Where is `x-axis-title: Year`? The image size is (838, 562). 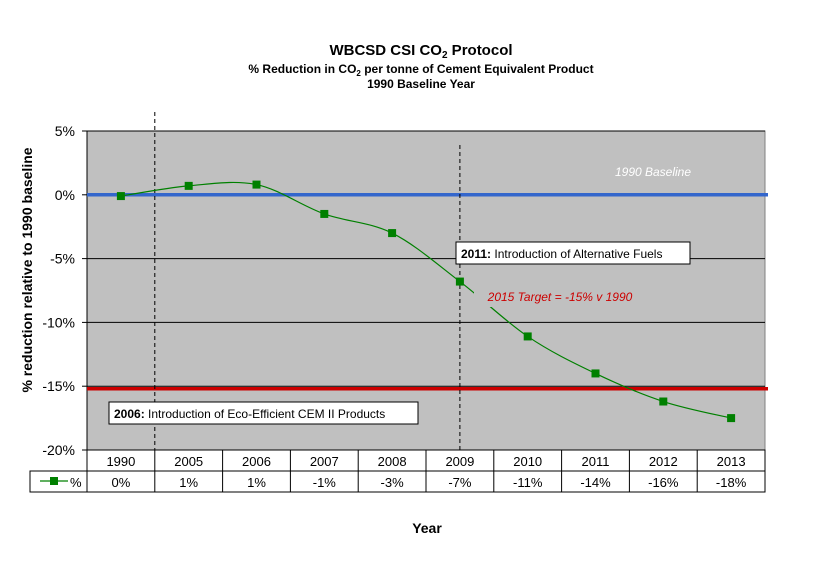 x-axis-title: Year is located at coordinates (427, 528).